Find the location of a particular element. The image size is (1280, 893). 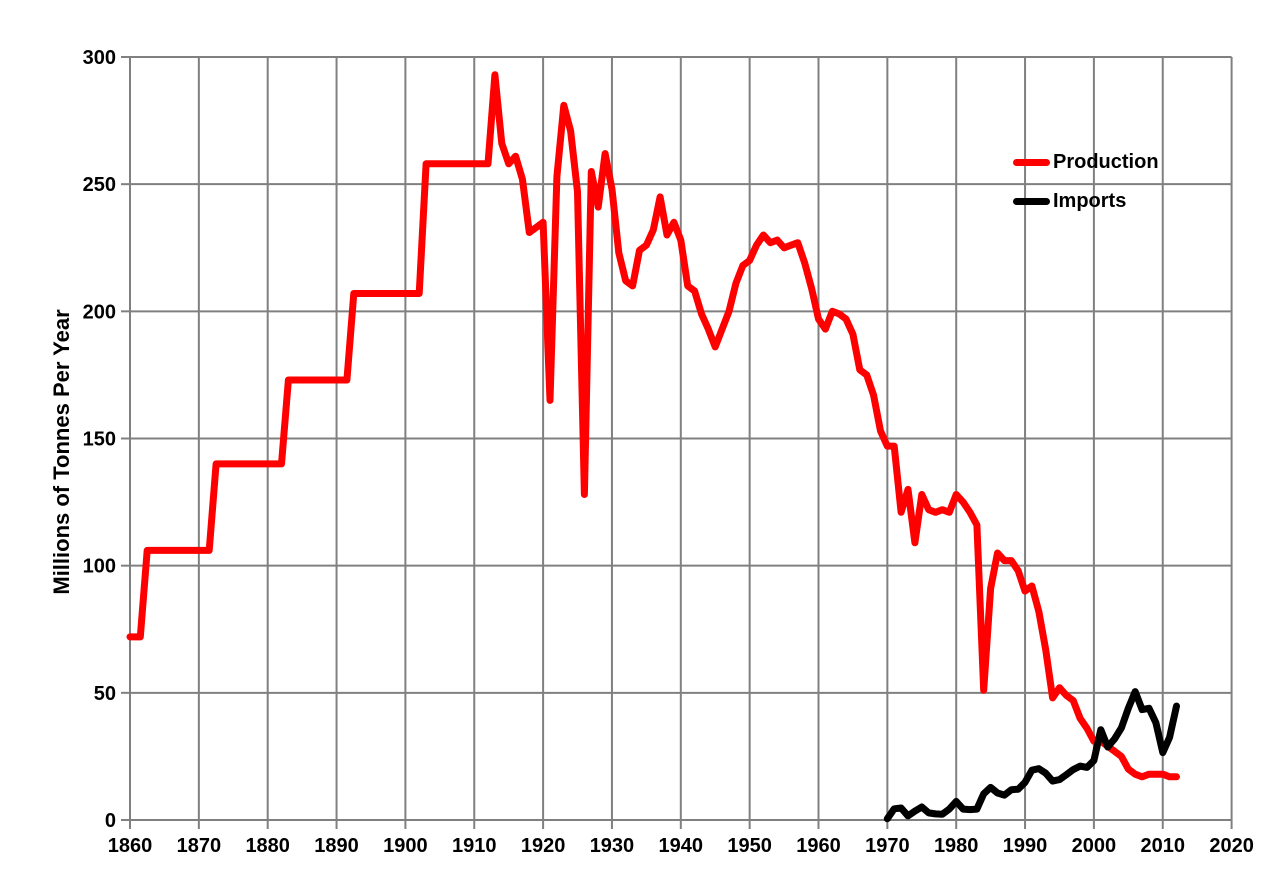

imports-line-swatch is located at coordinates (1031, 201).